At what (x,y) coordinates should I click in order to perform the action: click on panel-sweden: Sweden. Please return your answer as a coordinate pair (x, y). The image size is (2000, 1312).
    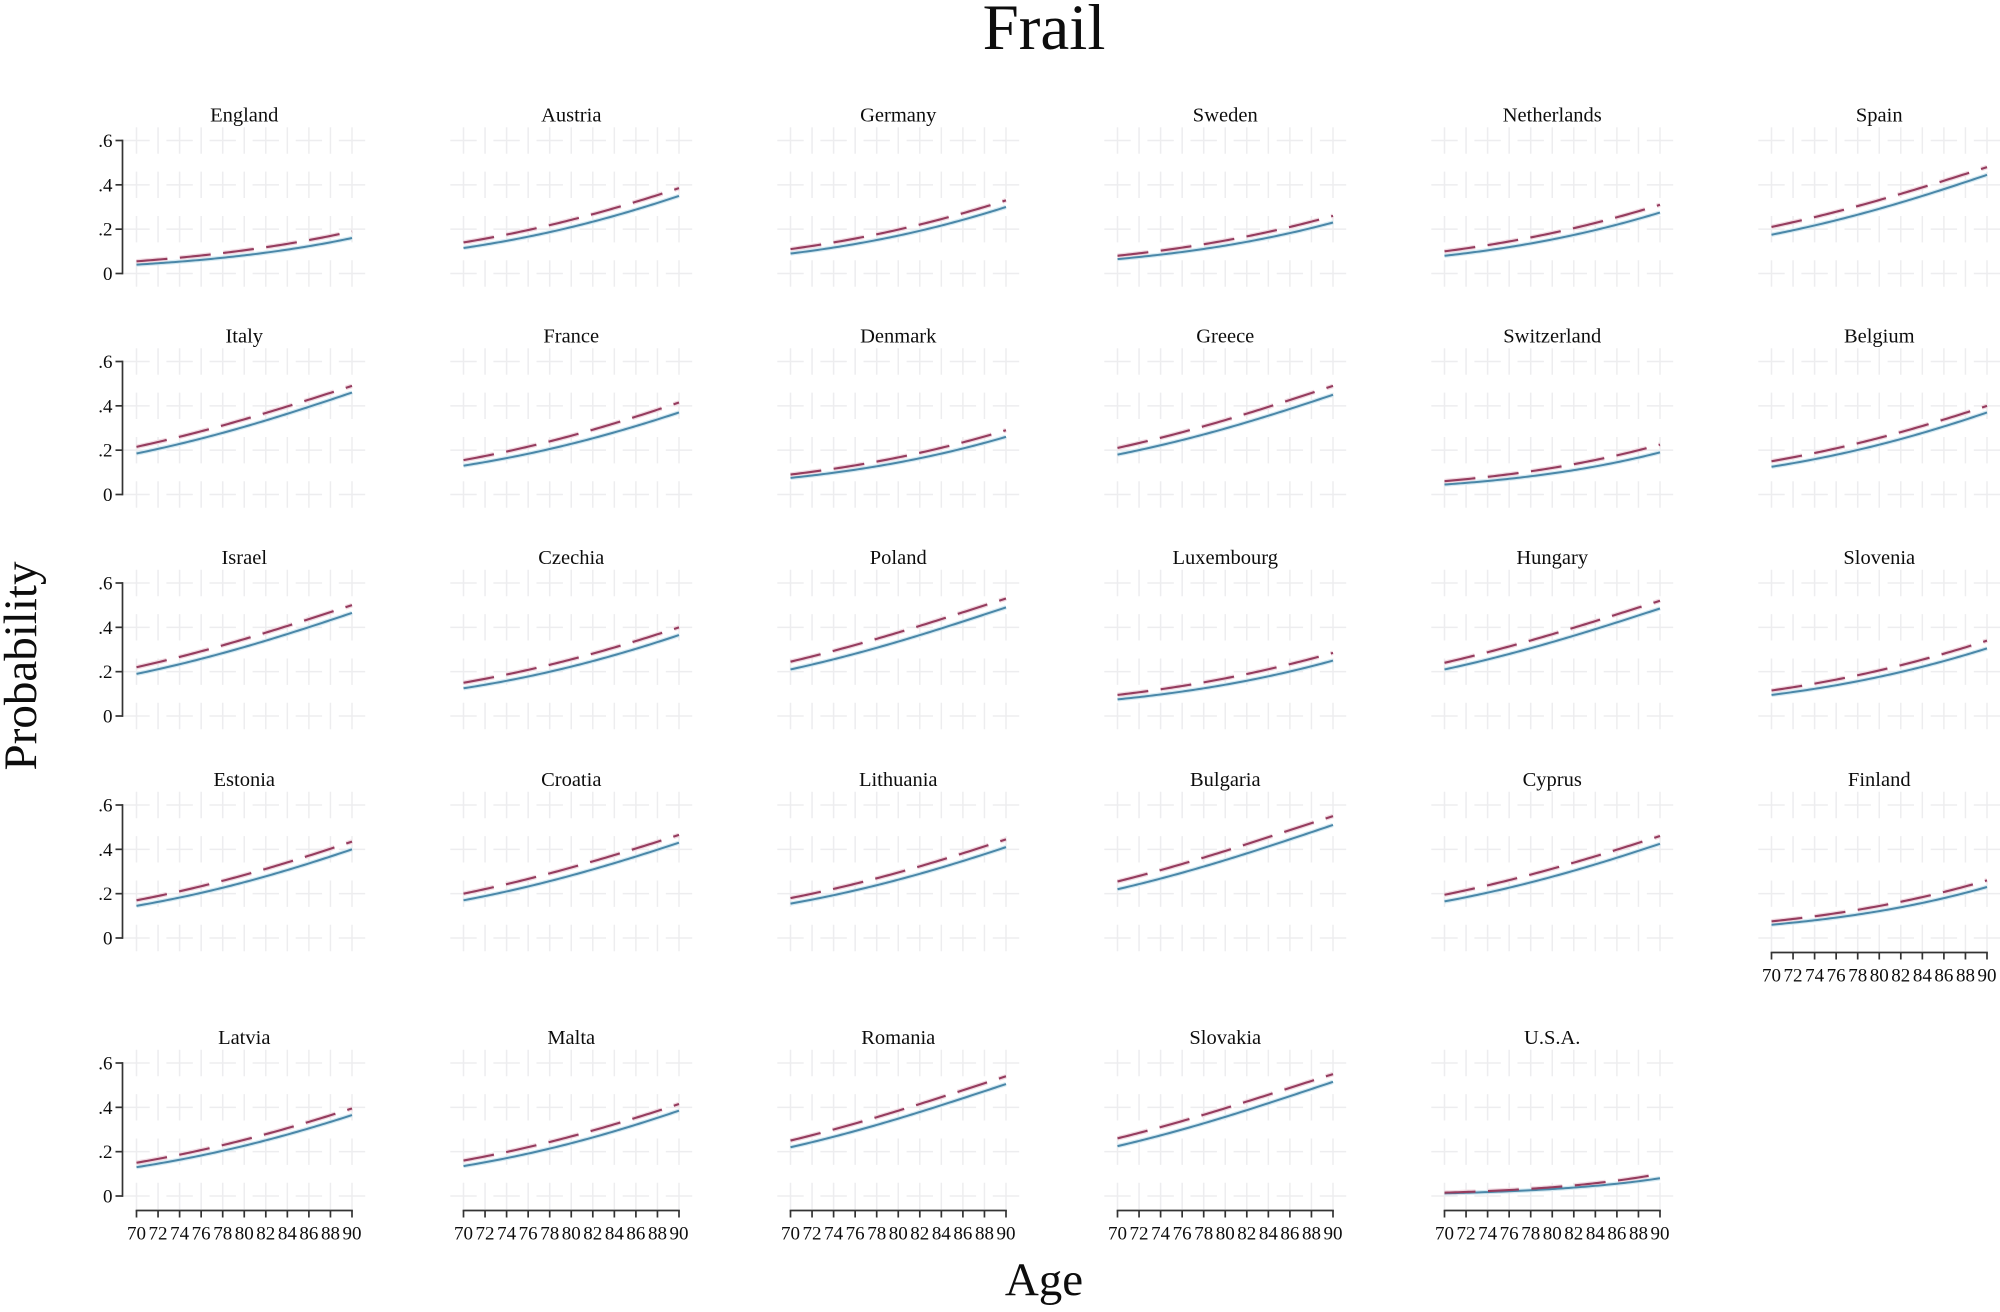
    Looking at the image, I should click on (1225, 196).